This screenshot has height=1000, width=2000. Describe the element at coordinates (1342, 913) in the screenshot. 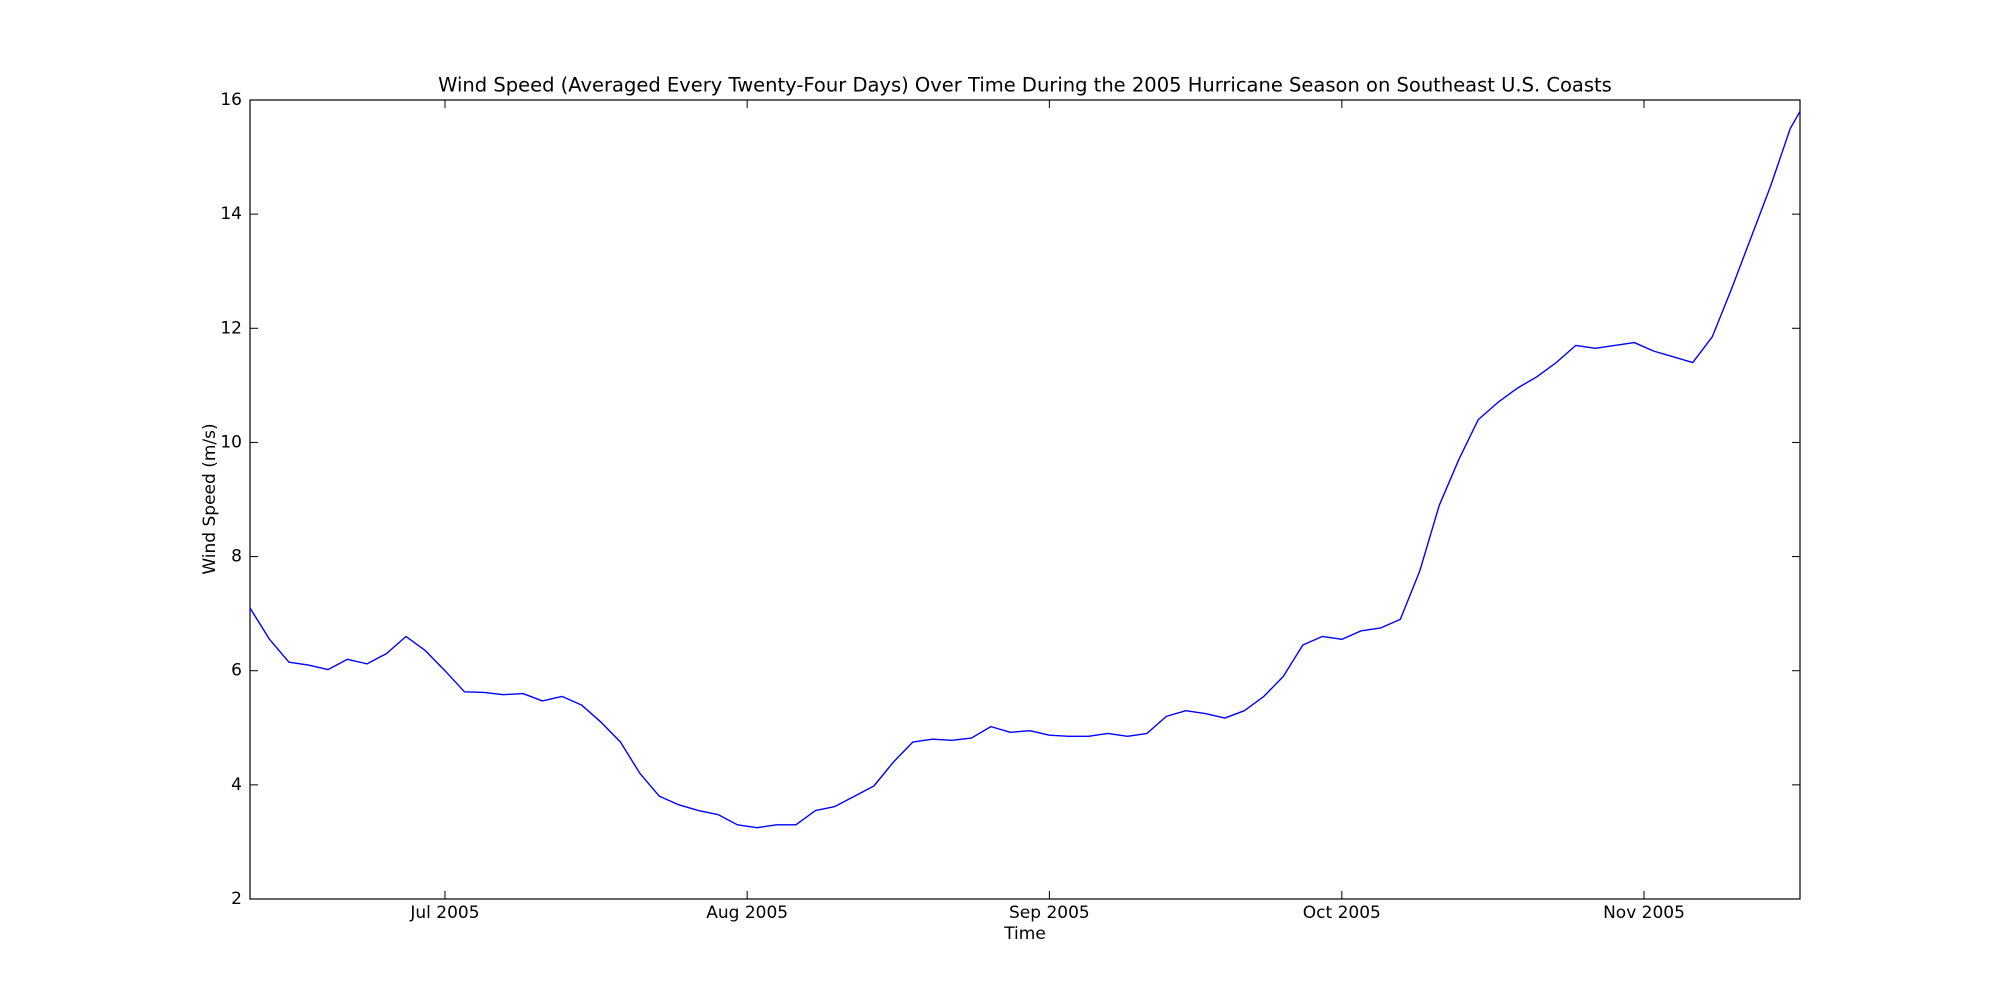

I see `x-tick-label: Oct 2005` at that location.